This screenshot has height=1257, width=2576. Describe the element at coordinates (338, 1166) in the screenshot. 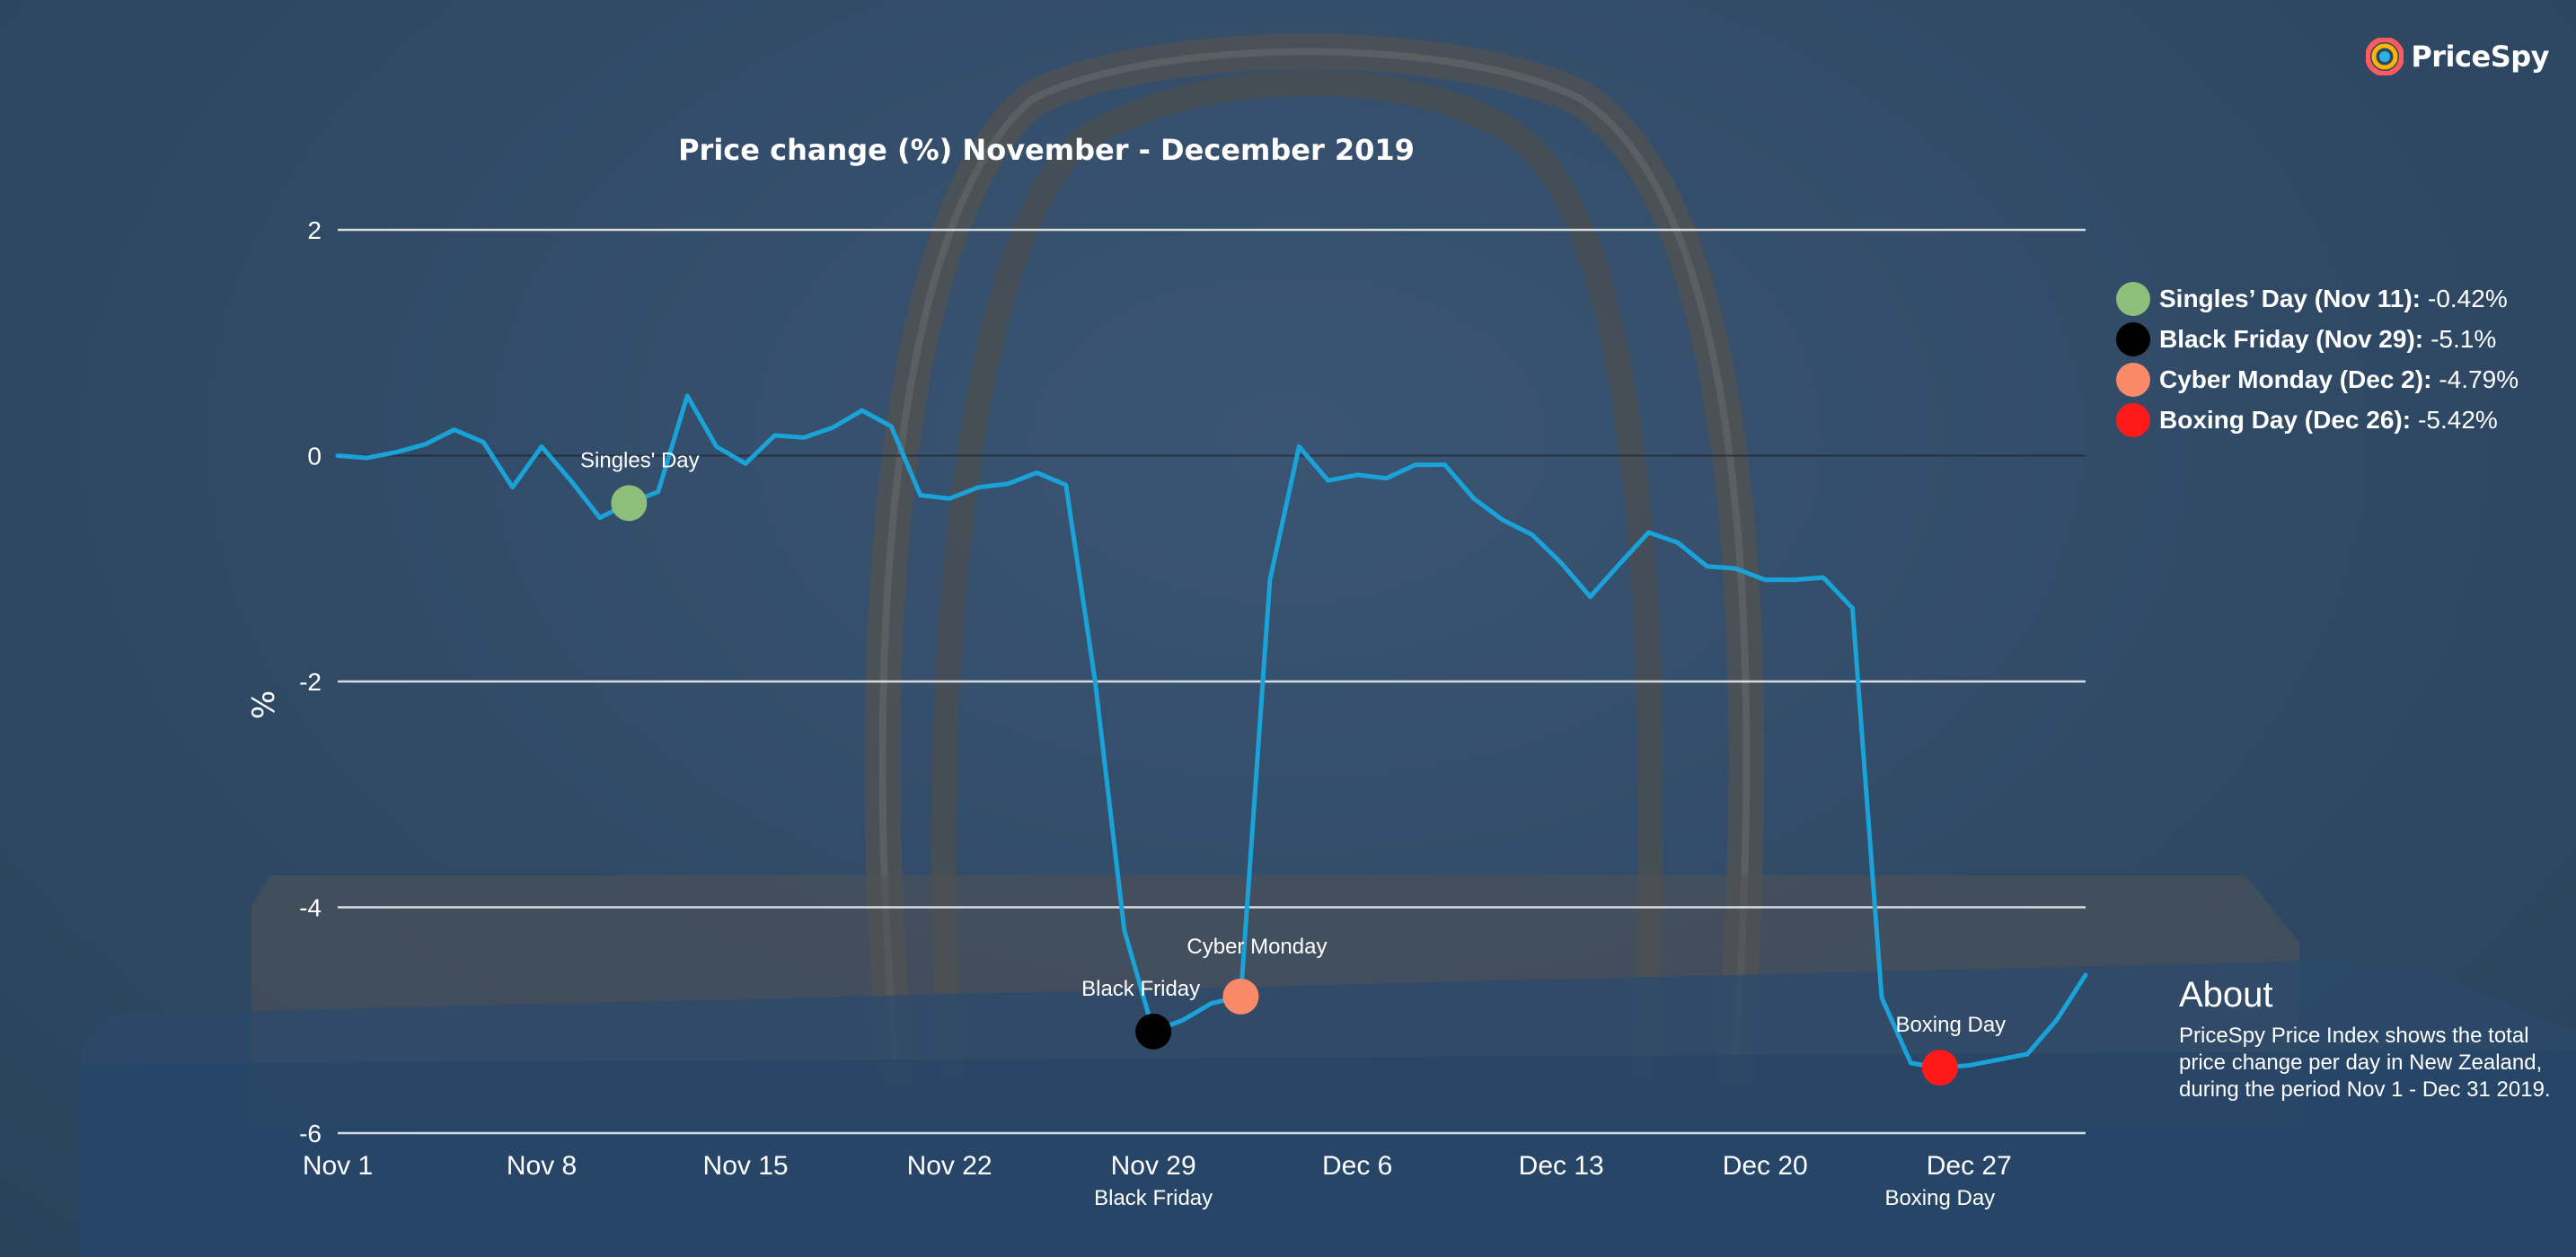

I see `x-tick-label: Nov 1` at that location.